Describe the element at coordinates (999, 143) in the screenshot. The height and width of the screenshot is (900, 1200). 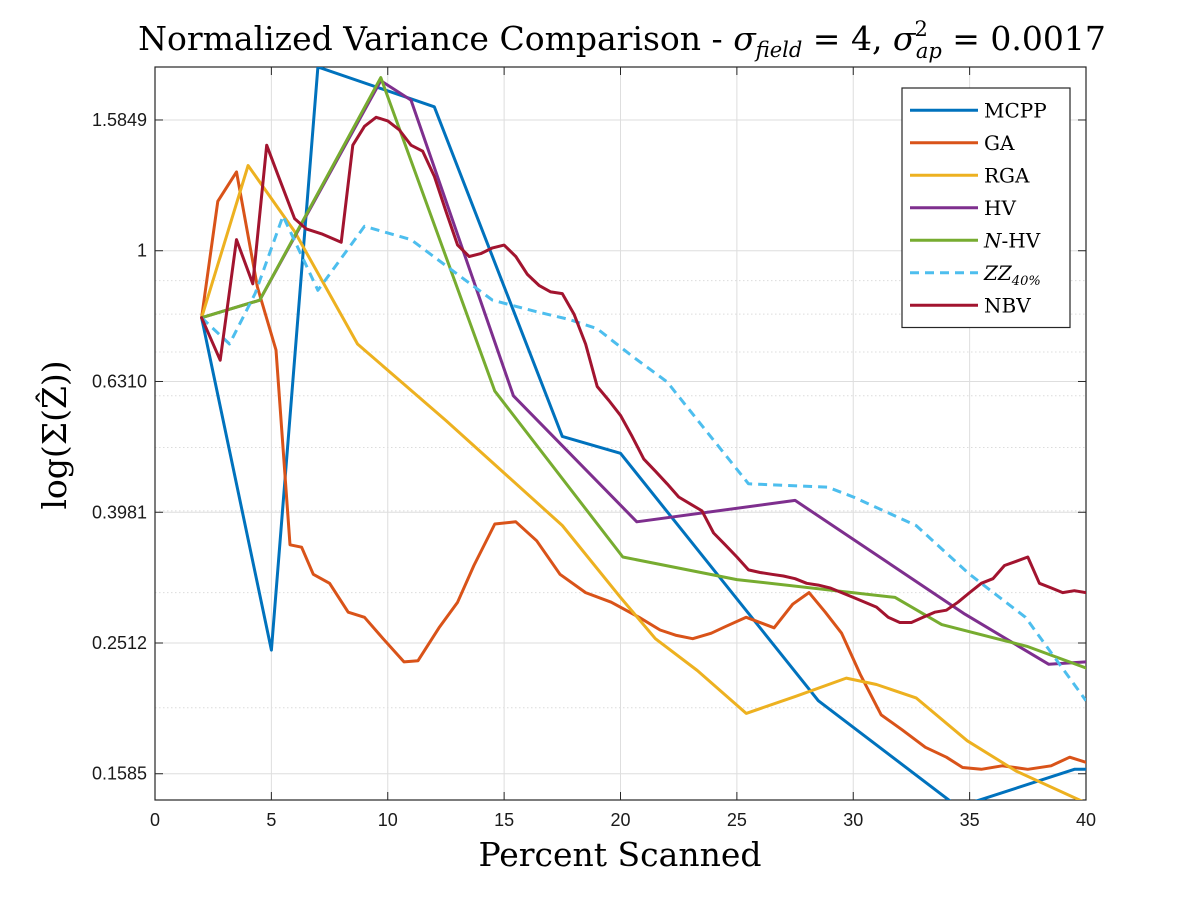
I see `legend-label: GA` at that location.